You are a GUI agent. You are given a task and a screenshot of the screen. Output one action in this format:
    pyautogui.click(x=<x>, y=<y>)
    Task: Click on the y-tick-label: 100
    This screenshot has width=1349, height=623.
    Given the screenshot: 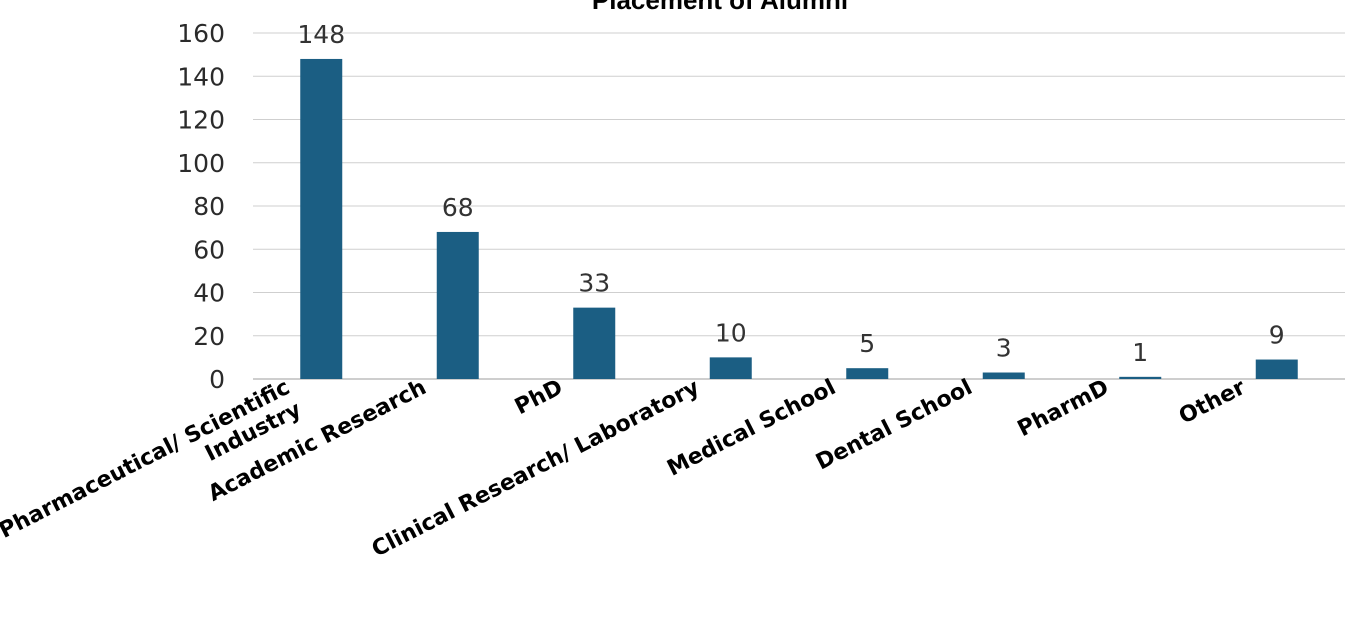 What is the action you would take?
    pyautogui.click(x=201, y=163)
    